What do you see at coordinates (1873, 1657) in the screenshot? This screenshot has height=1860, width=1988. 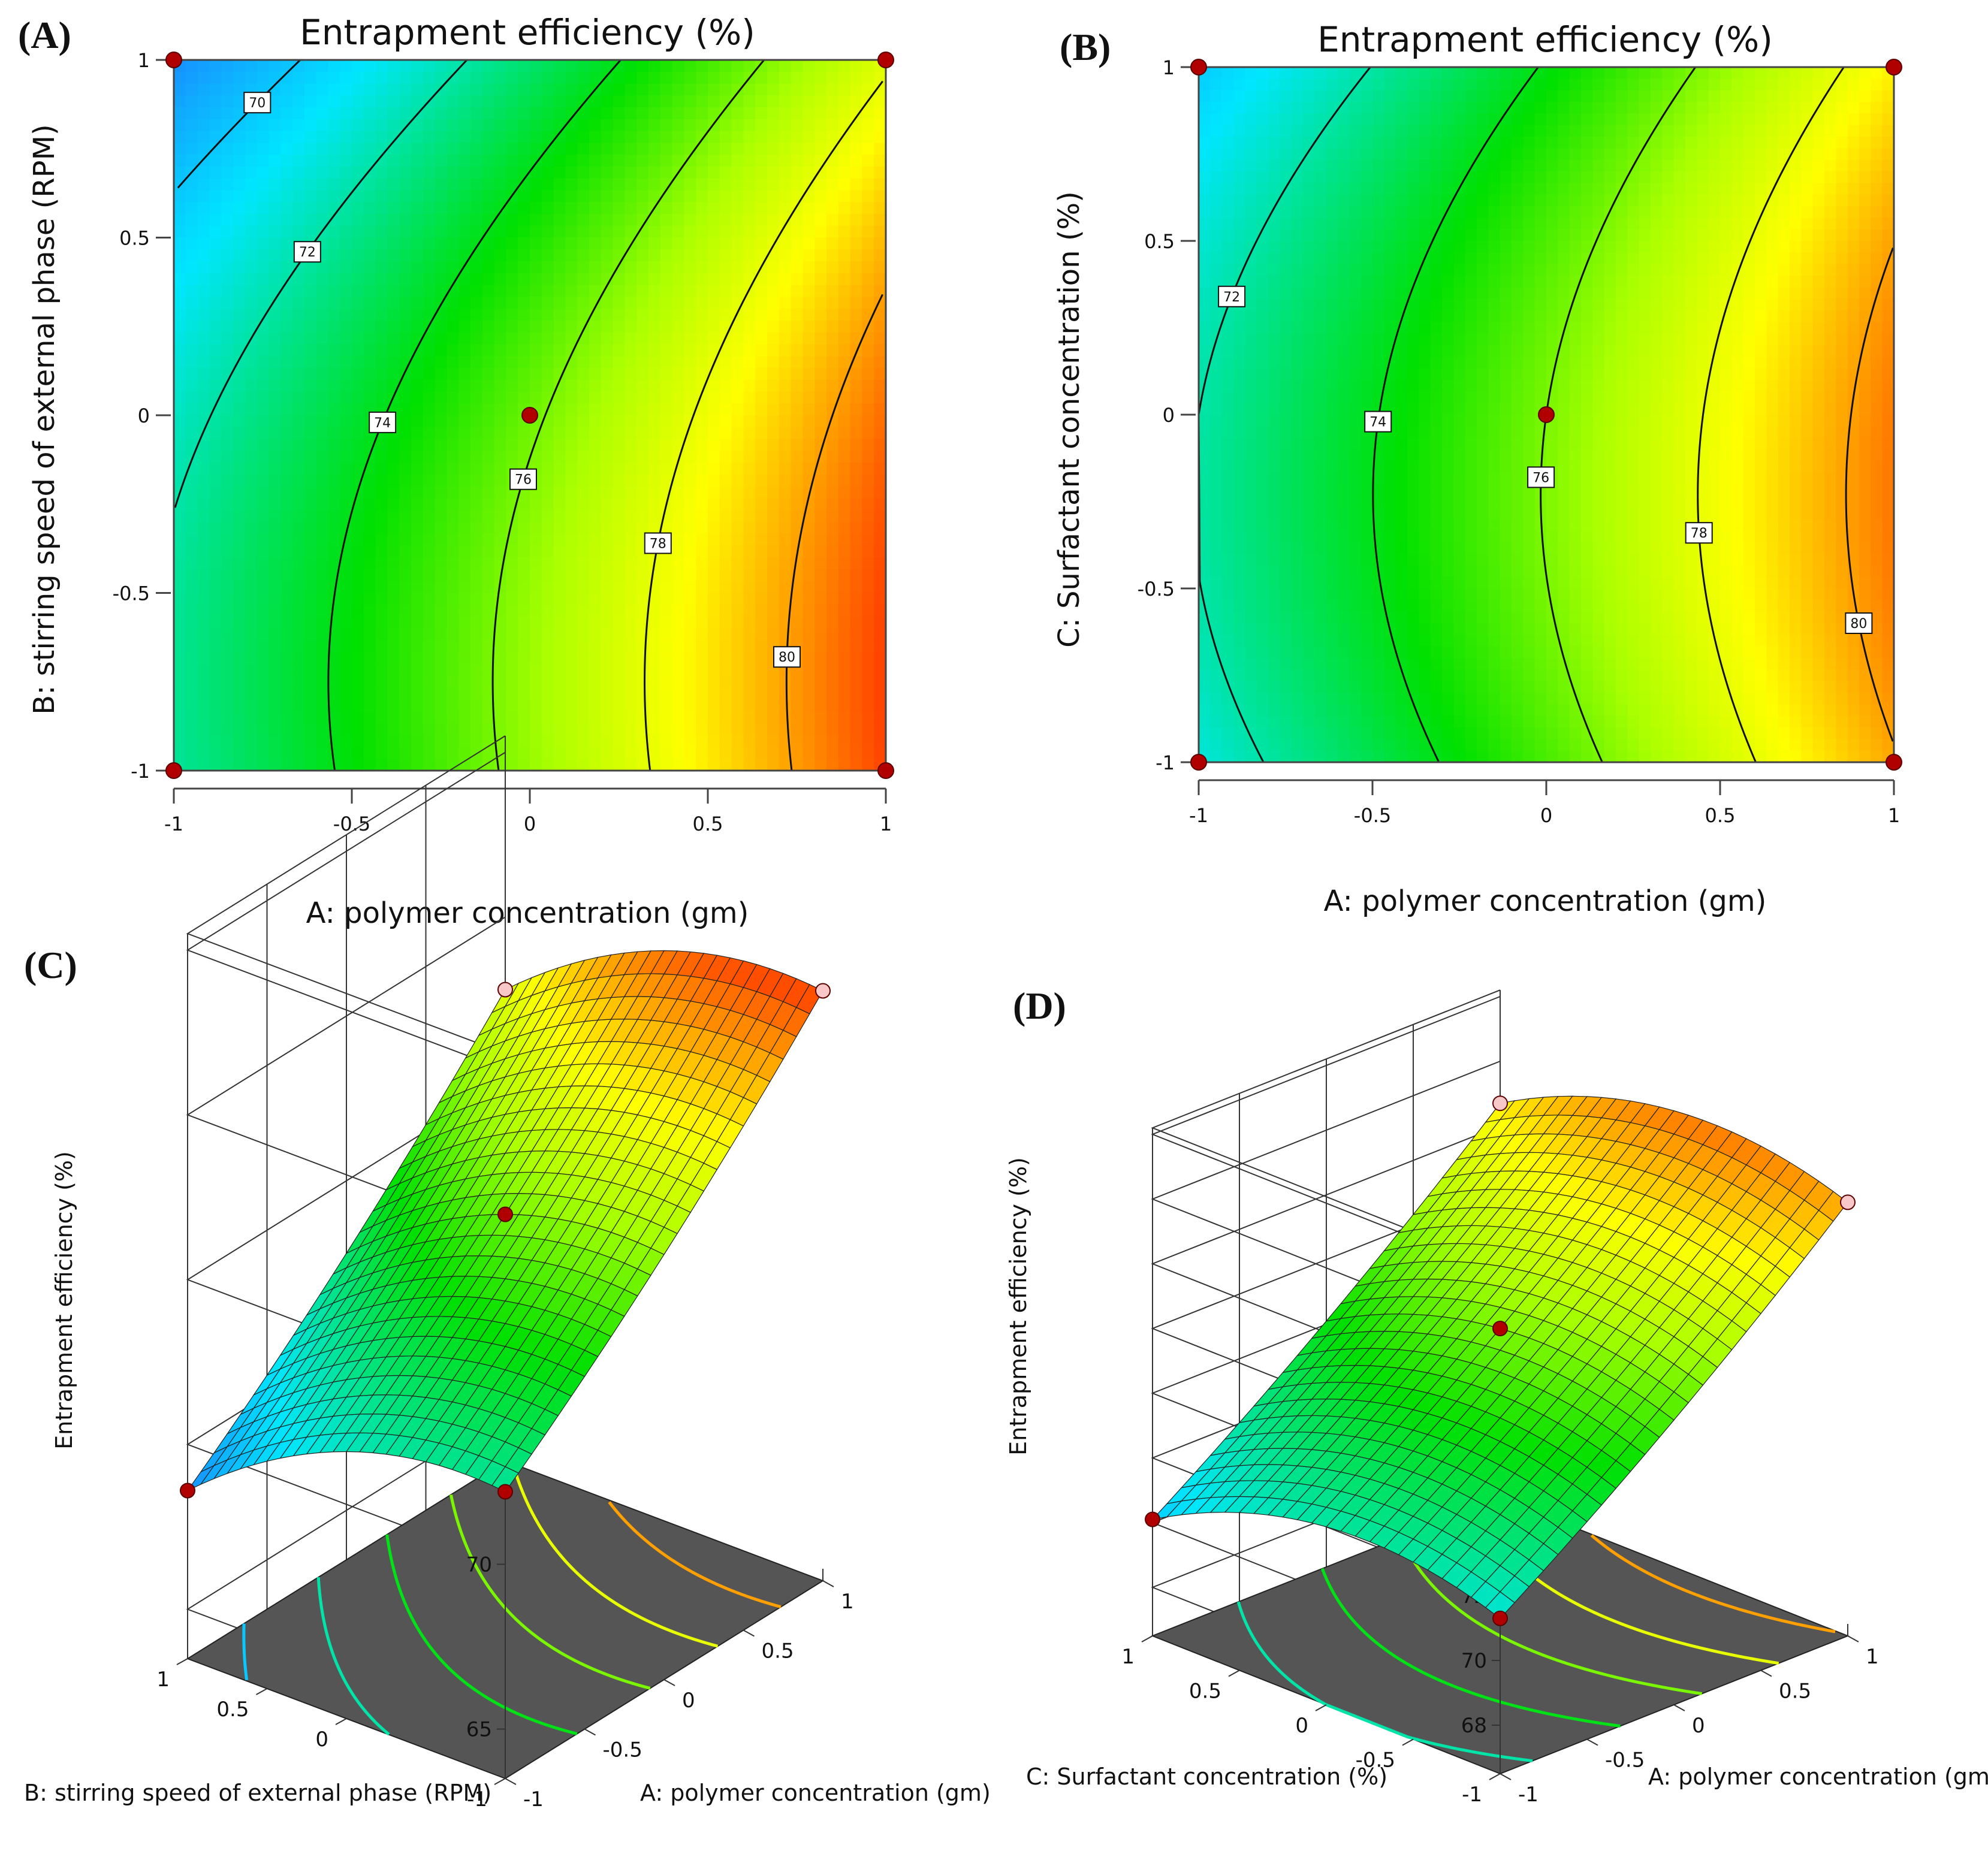 I see `a-tick-label: 1` at bounding box center [1873, 1657].